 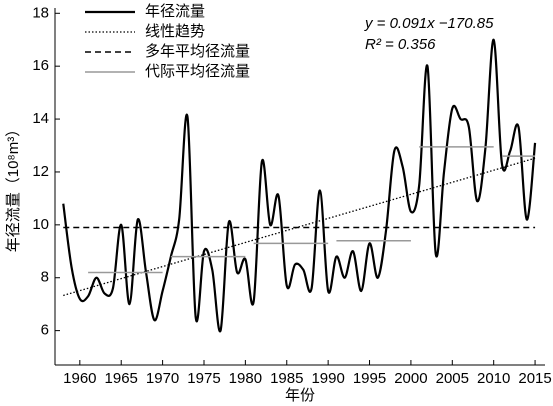 What do you see at coordinates (203, 378) in the screenshot?
I see `x-tick-label: 1975` at bounding box center [203, 378].